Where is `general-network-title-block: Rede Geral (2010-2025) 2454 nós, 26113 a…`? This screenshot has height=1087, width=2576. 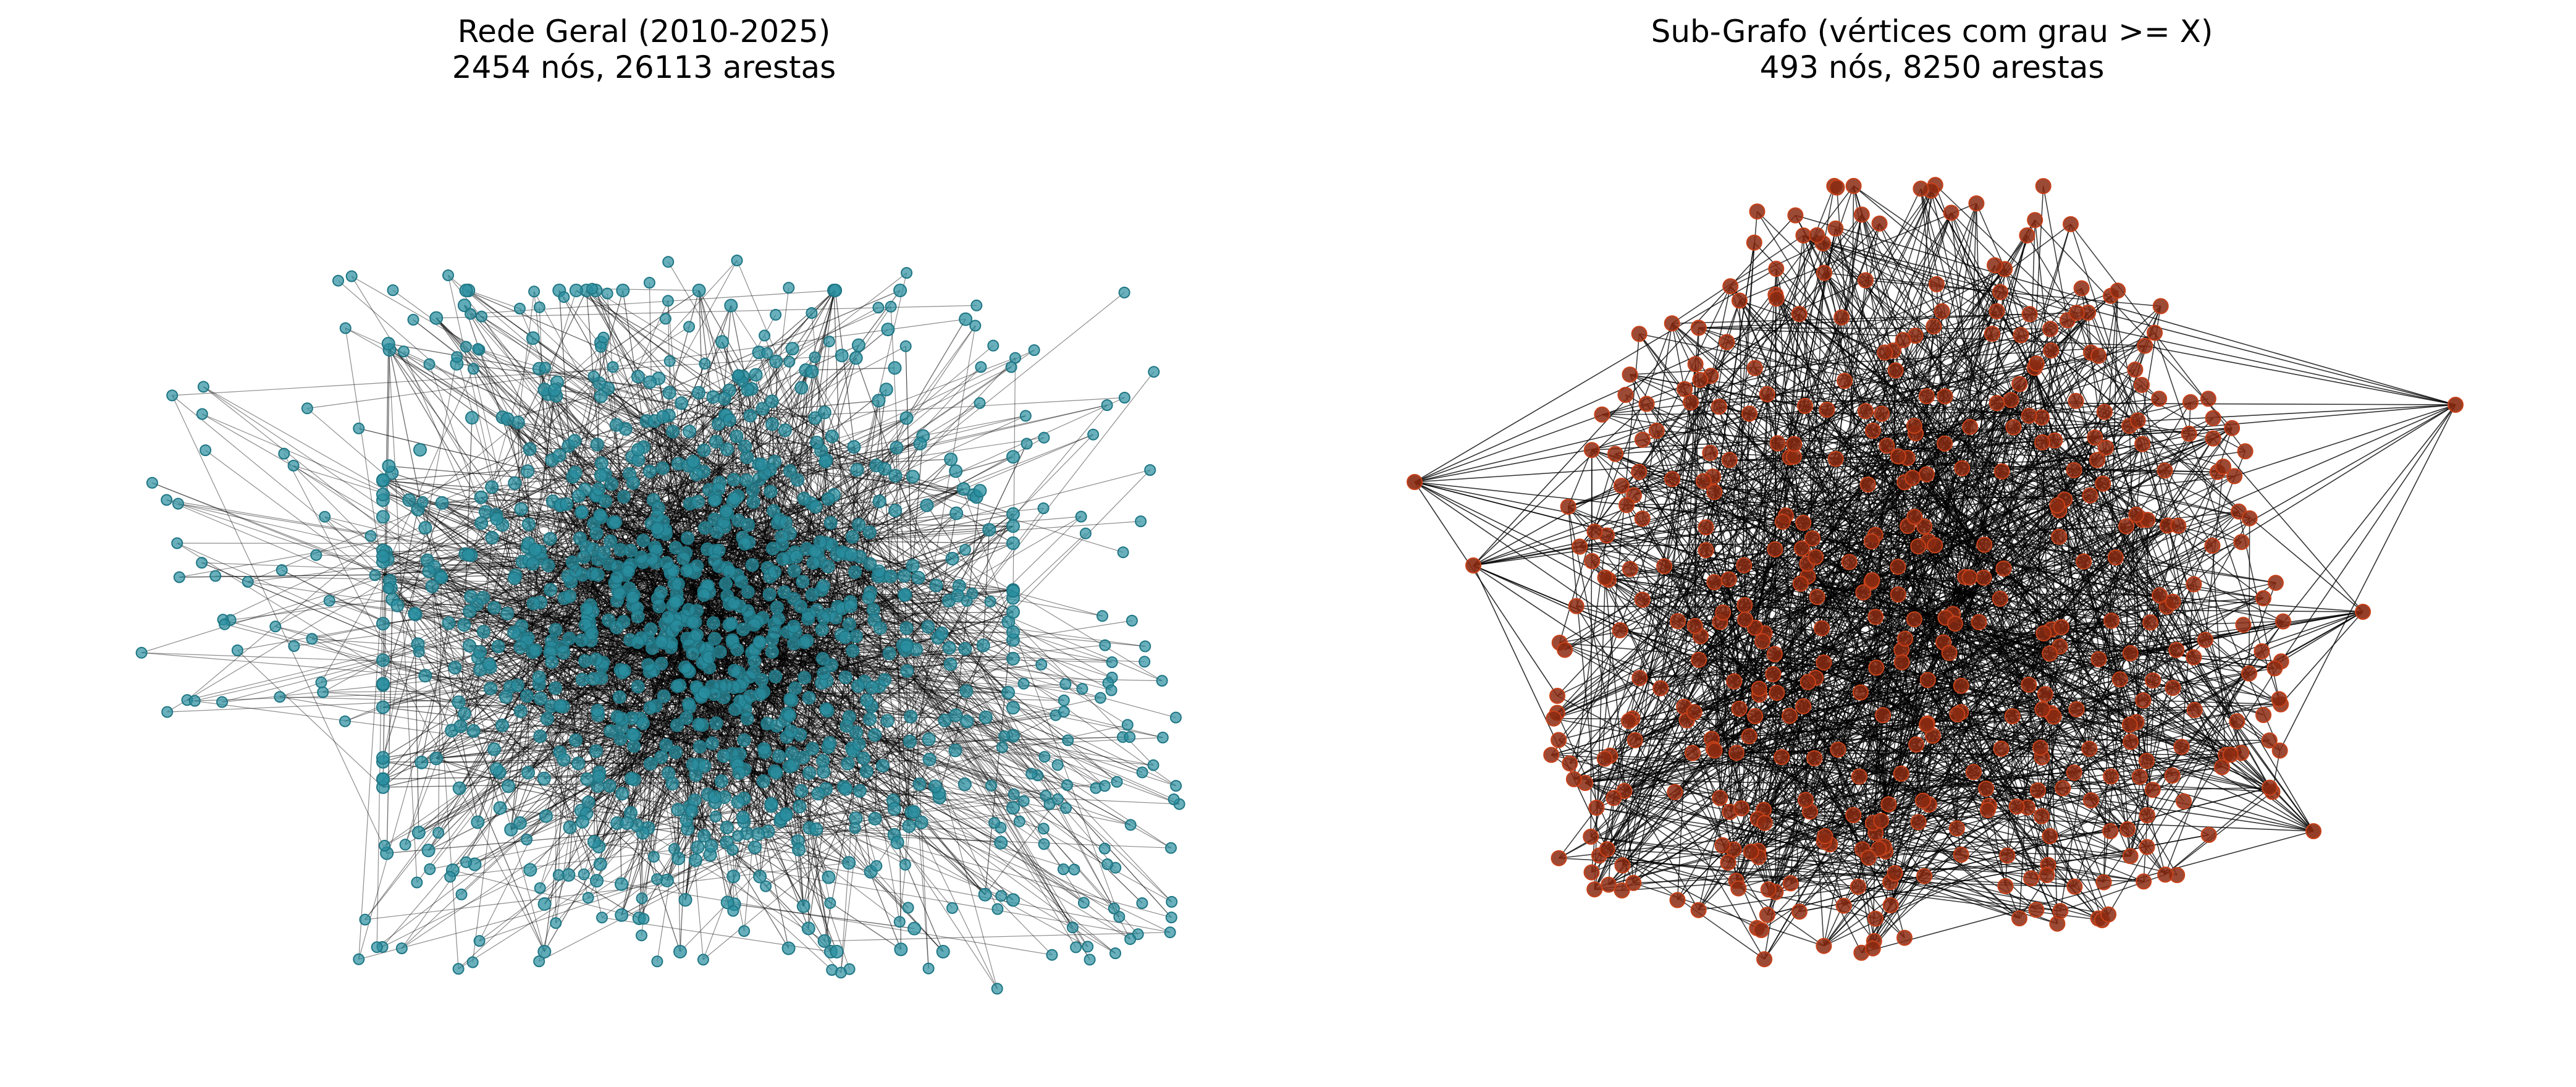
general-network-title-block: Rede Geral (2010-2025) 2454 nós, 26113 a… is located at coordinates (644, 49).